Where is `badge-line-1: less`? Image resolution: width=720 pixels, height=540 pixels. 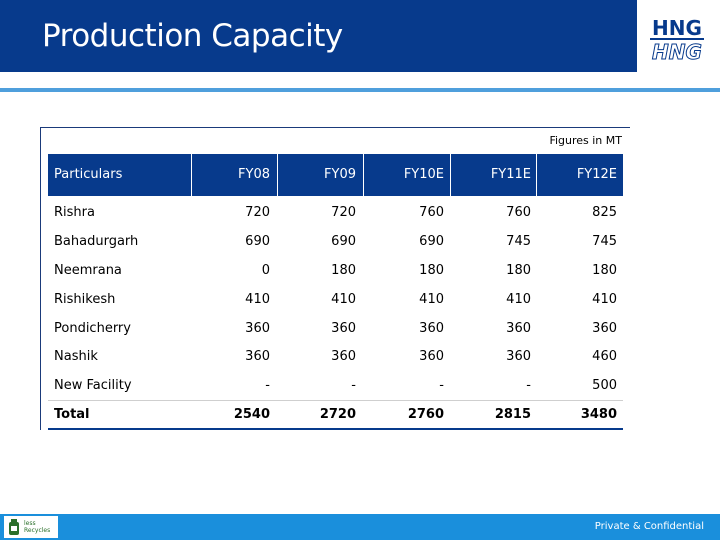
badge-line-1: less is located at coordinates (30, 523).